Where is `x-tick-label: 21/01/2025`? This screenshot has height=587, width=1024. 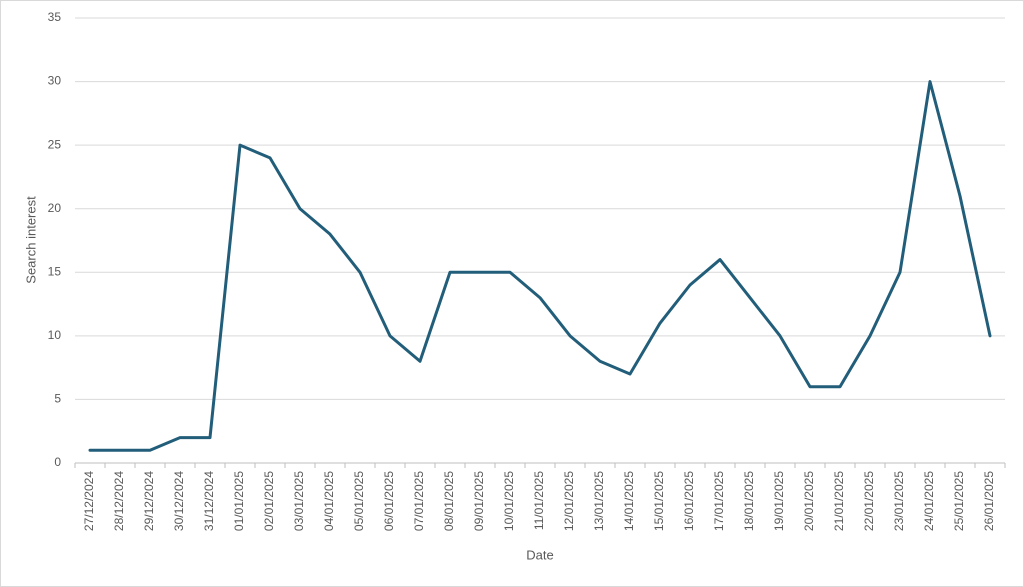 x-tick-label: 21/01/2025 is located at coordinates (839, 501).